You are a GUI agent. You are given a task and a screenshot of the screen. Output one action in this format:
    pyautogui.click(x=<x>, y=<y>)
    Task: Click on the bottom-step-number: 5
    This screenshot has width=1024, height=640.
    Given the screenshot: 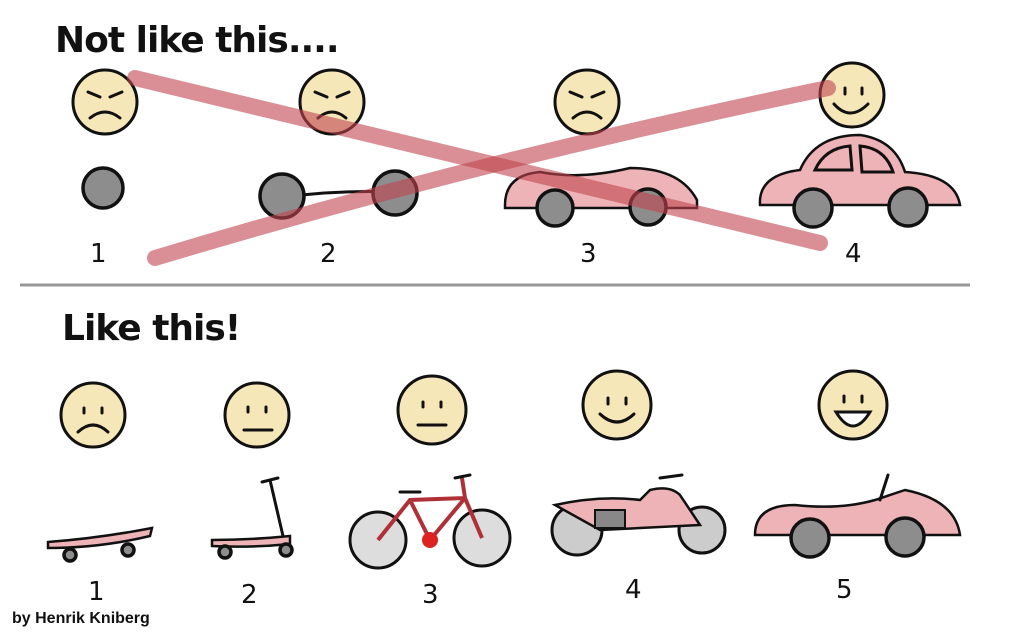 What is the action you would take?
    pyautogui.click(x=844, y=590)
    